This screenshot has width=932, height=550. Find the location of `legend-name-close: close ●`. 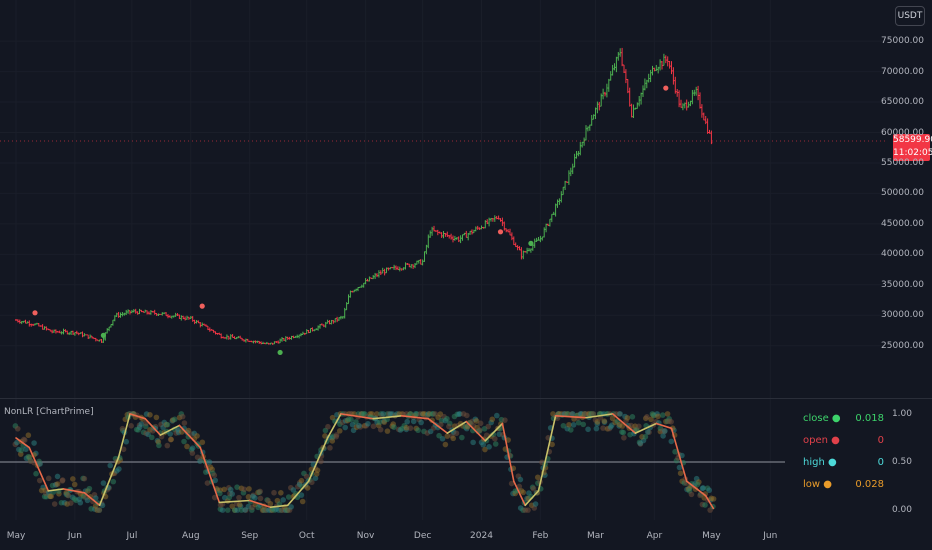

legend-name-close: close ● is located at coordinates (822, 418).